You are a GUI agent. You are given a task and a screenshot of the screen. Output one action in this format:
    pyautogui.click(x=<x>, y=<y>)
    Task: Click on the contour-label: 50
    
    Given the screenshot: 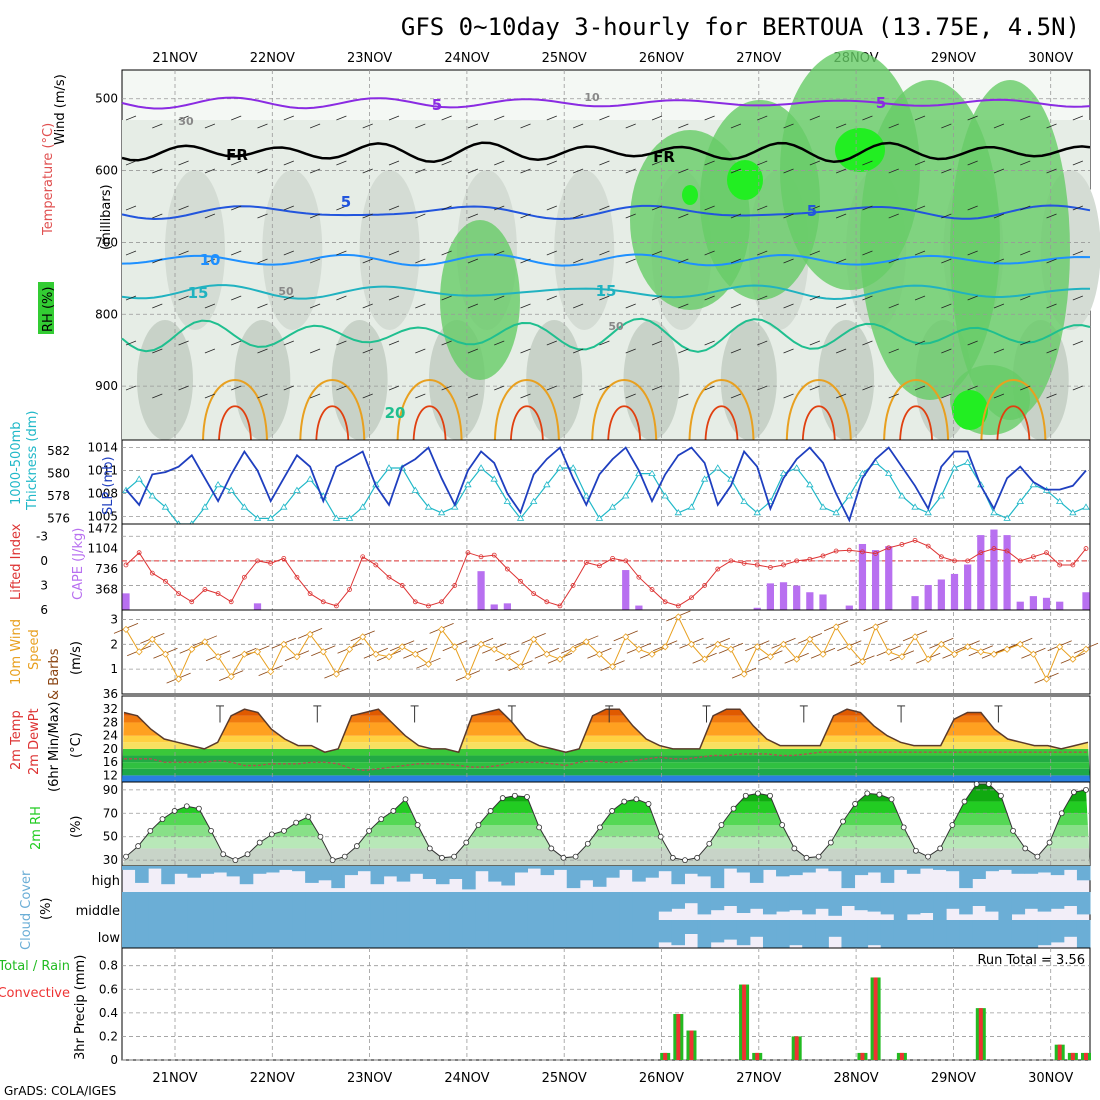 What is the action you would take?
    pyautogui.click(x=286, y=291)
    